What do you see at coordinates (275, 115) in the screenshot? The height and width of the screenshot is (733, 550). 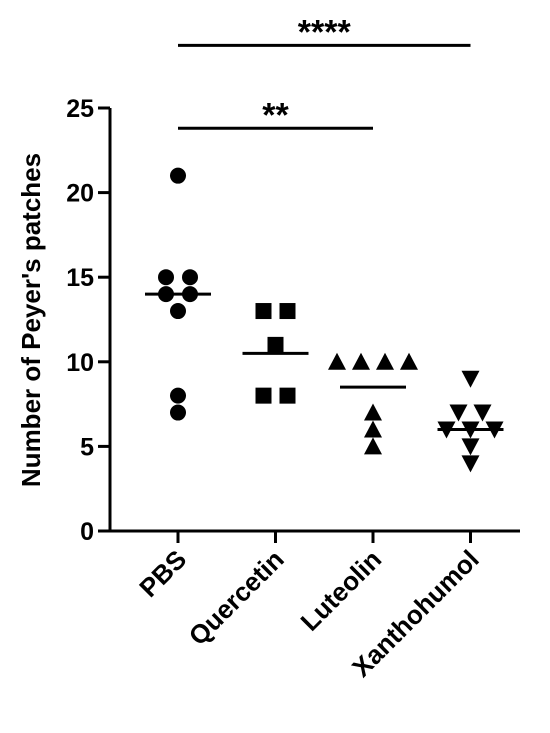 I see `significance-label: **` at bounding box center [275, 115].